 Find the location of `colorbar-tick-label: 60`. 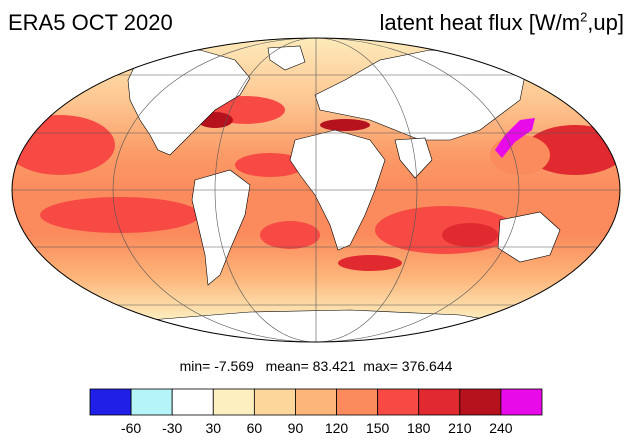

colorbar-tick-label: 60 is located at coordinates (255, 428).